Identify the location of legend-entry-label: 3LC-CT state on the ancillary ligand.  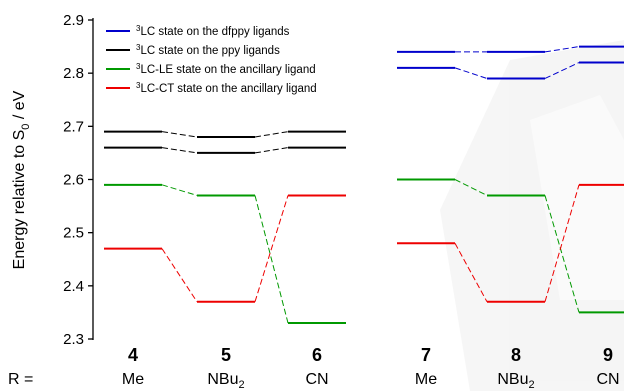
(226, 88).